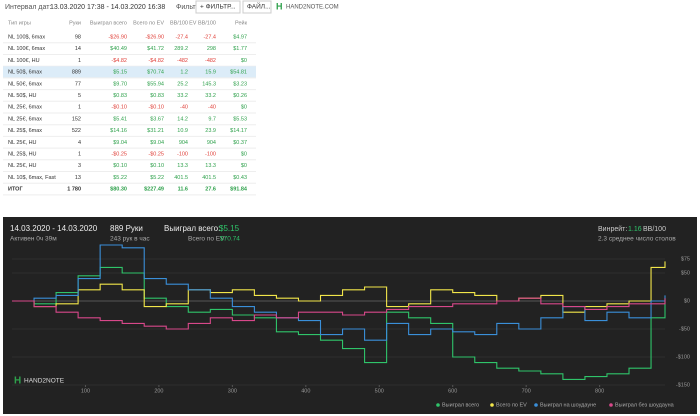  What do you see at coordinates (239, 190) in the screenshot?
I see `cell: $91.84` at bounding box center [239, 190].